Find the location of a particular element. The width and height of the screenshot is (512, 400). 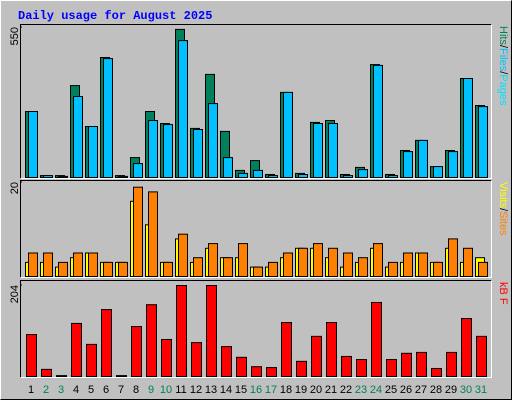

x-tick-label: 16 is located at coordinates (256, 390).